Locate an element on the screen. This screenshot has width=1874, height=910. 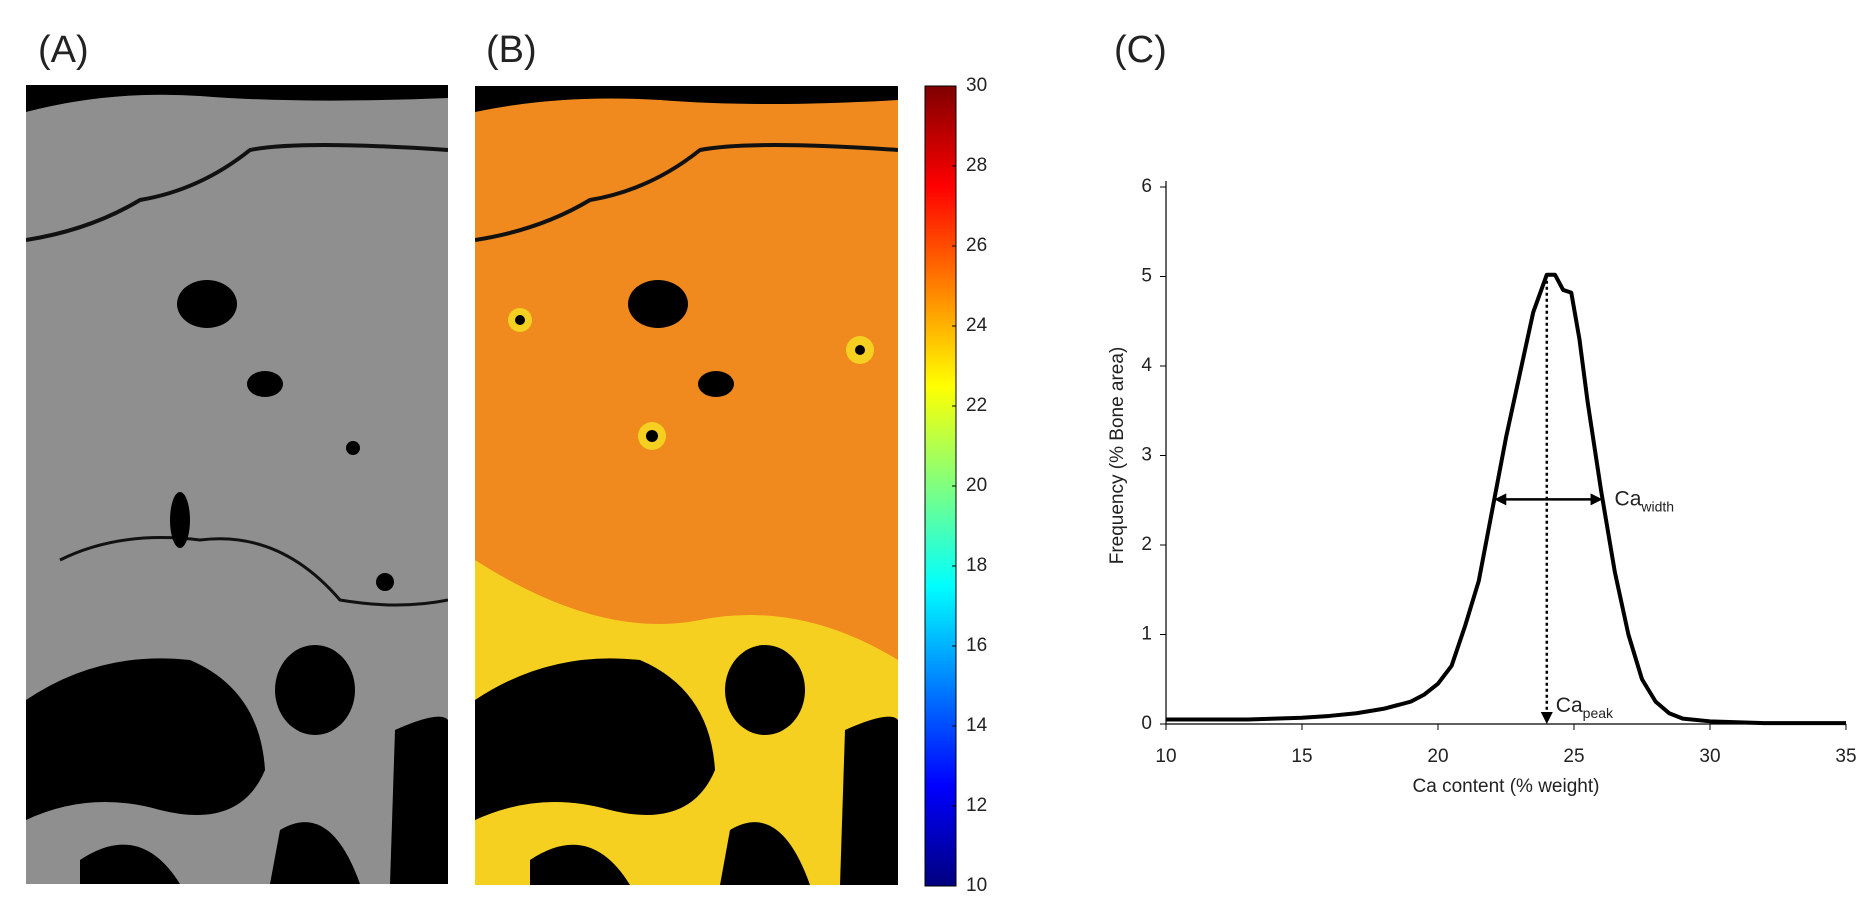
colorbar-tick-label: 26 is located at coordinates (976, 245).